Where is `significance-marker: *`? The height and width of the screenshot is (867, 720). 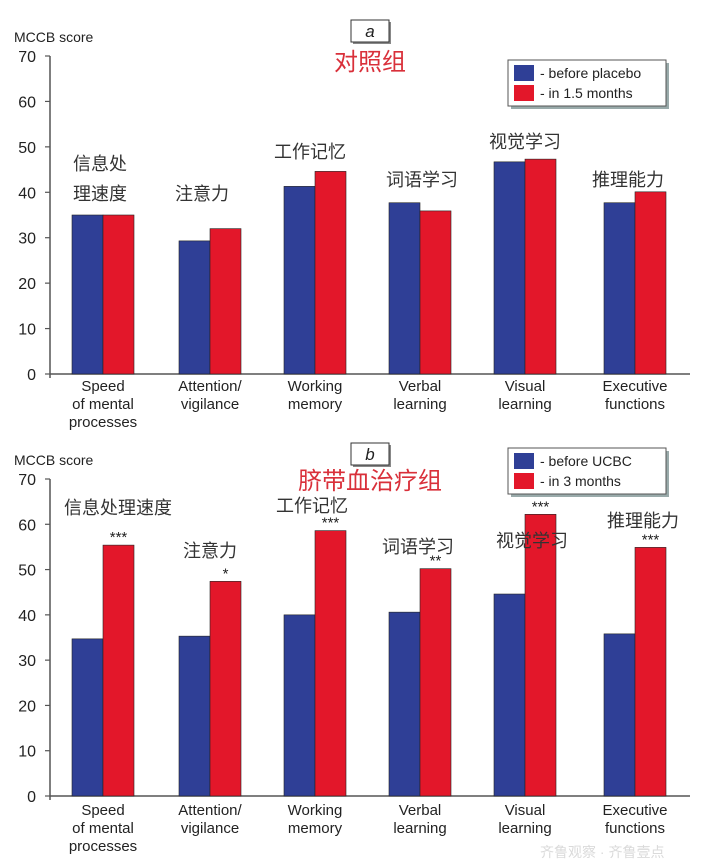 significance-marker: * is located at coordinates (226, 573).